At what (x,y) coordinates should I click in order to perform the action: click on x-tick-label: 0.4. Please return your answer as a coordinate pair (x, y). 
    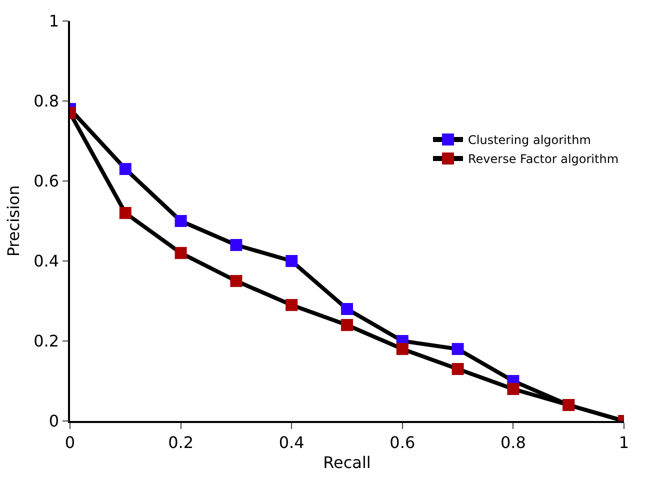
    Looking at the image, I should click on (291, 442).